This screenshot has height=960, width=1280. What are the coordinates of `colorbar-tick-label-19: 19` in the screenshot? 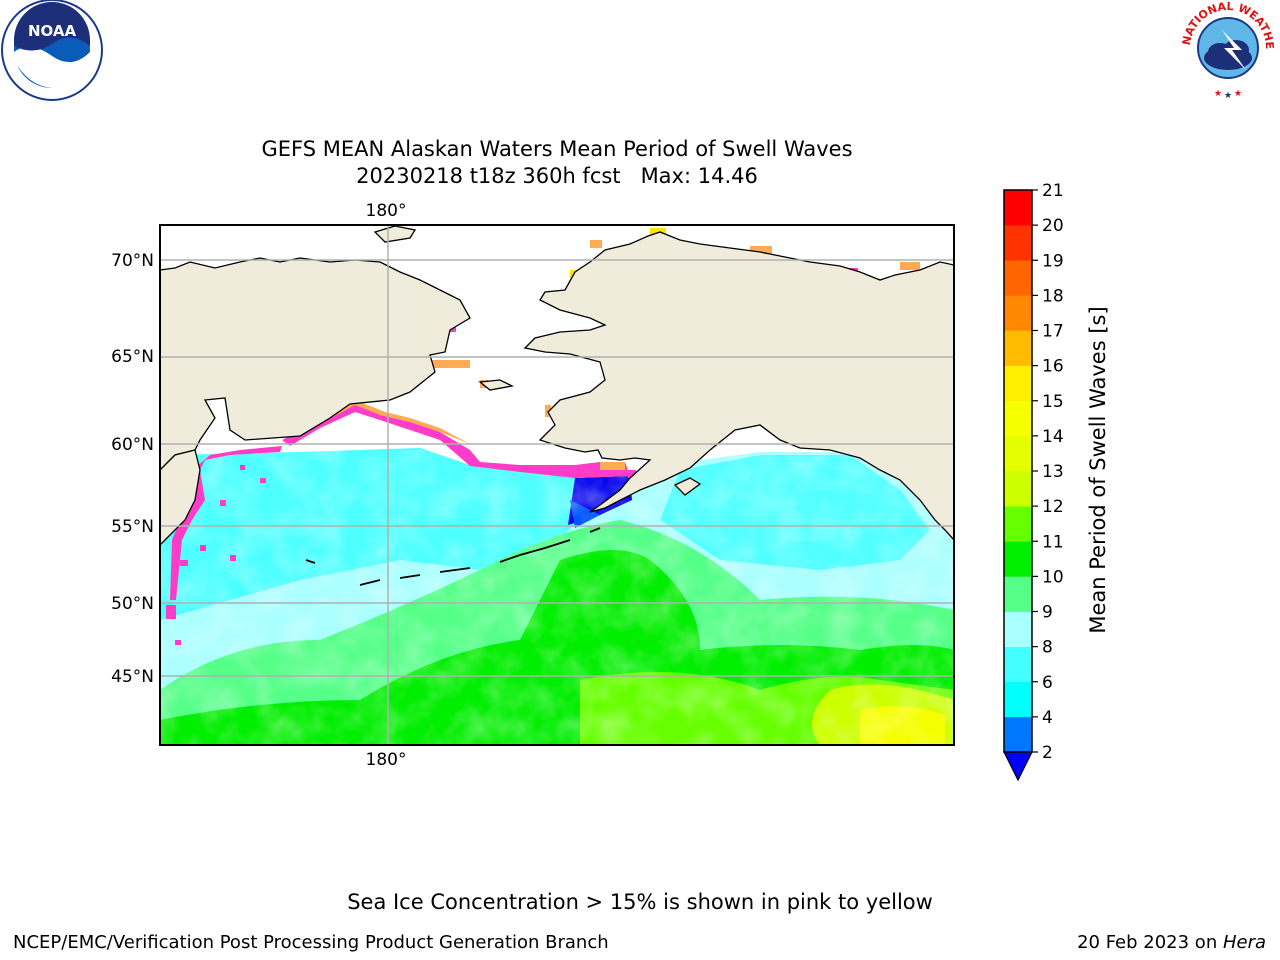 It's located at (1053, 261).